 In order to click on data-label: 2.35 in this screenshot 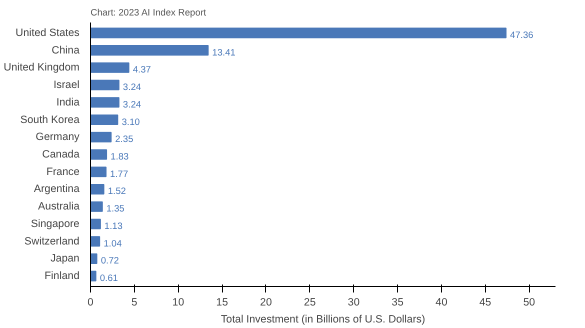, I will do `click(124, 139)`.